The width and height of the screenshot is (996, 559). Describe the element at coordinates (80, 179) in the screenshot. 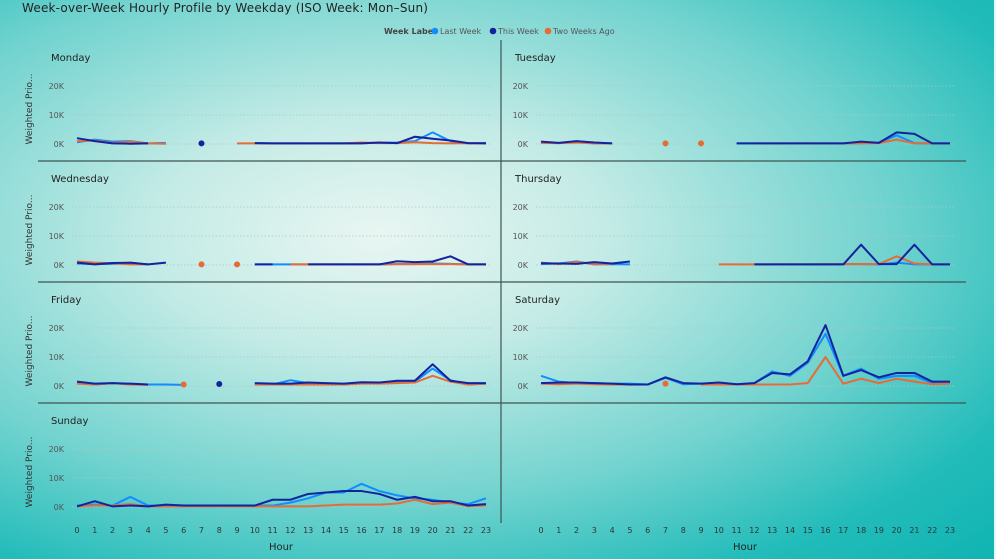

I see `panel-label: Wednesday` at that location.